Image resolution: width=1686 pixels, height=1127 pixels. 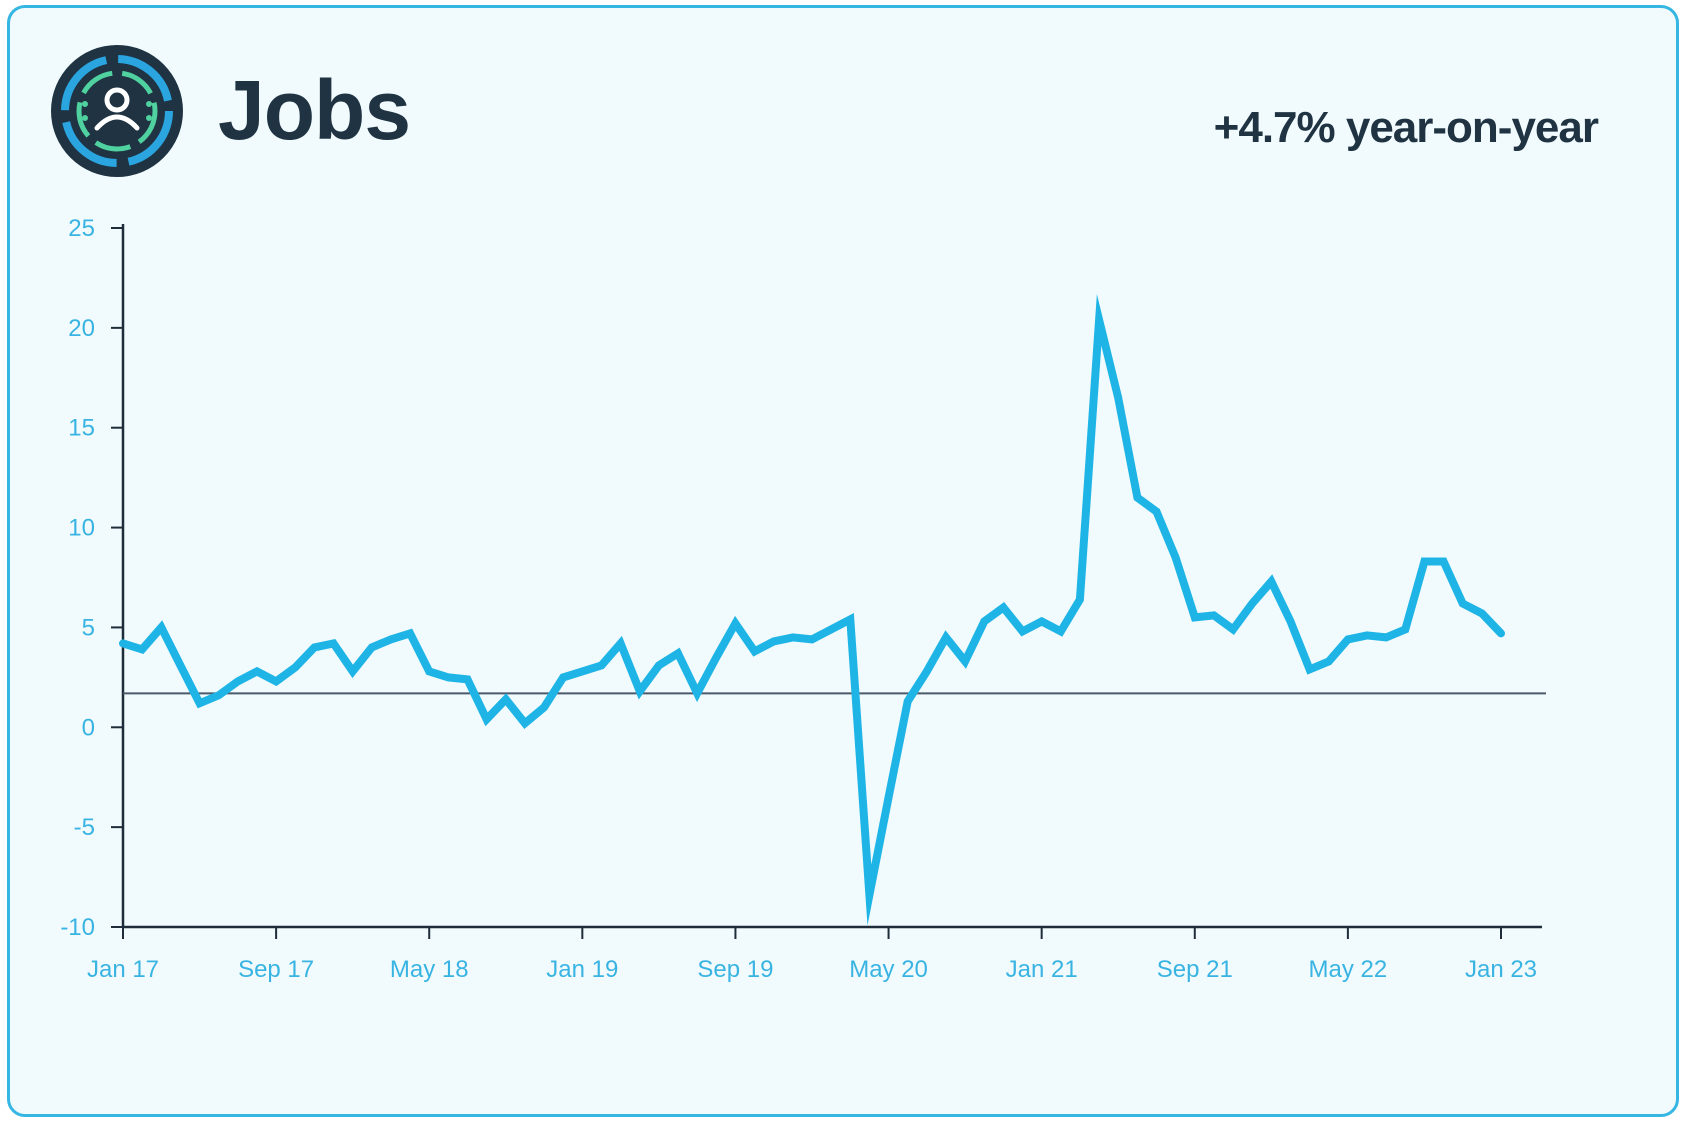 What do you see at coordinates (123, 969) in the screenshot?
I see `x-tick-label: Jan 17` at bounding box center [123, 969].